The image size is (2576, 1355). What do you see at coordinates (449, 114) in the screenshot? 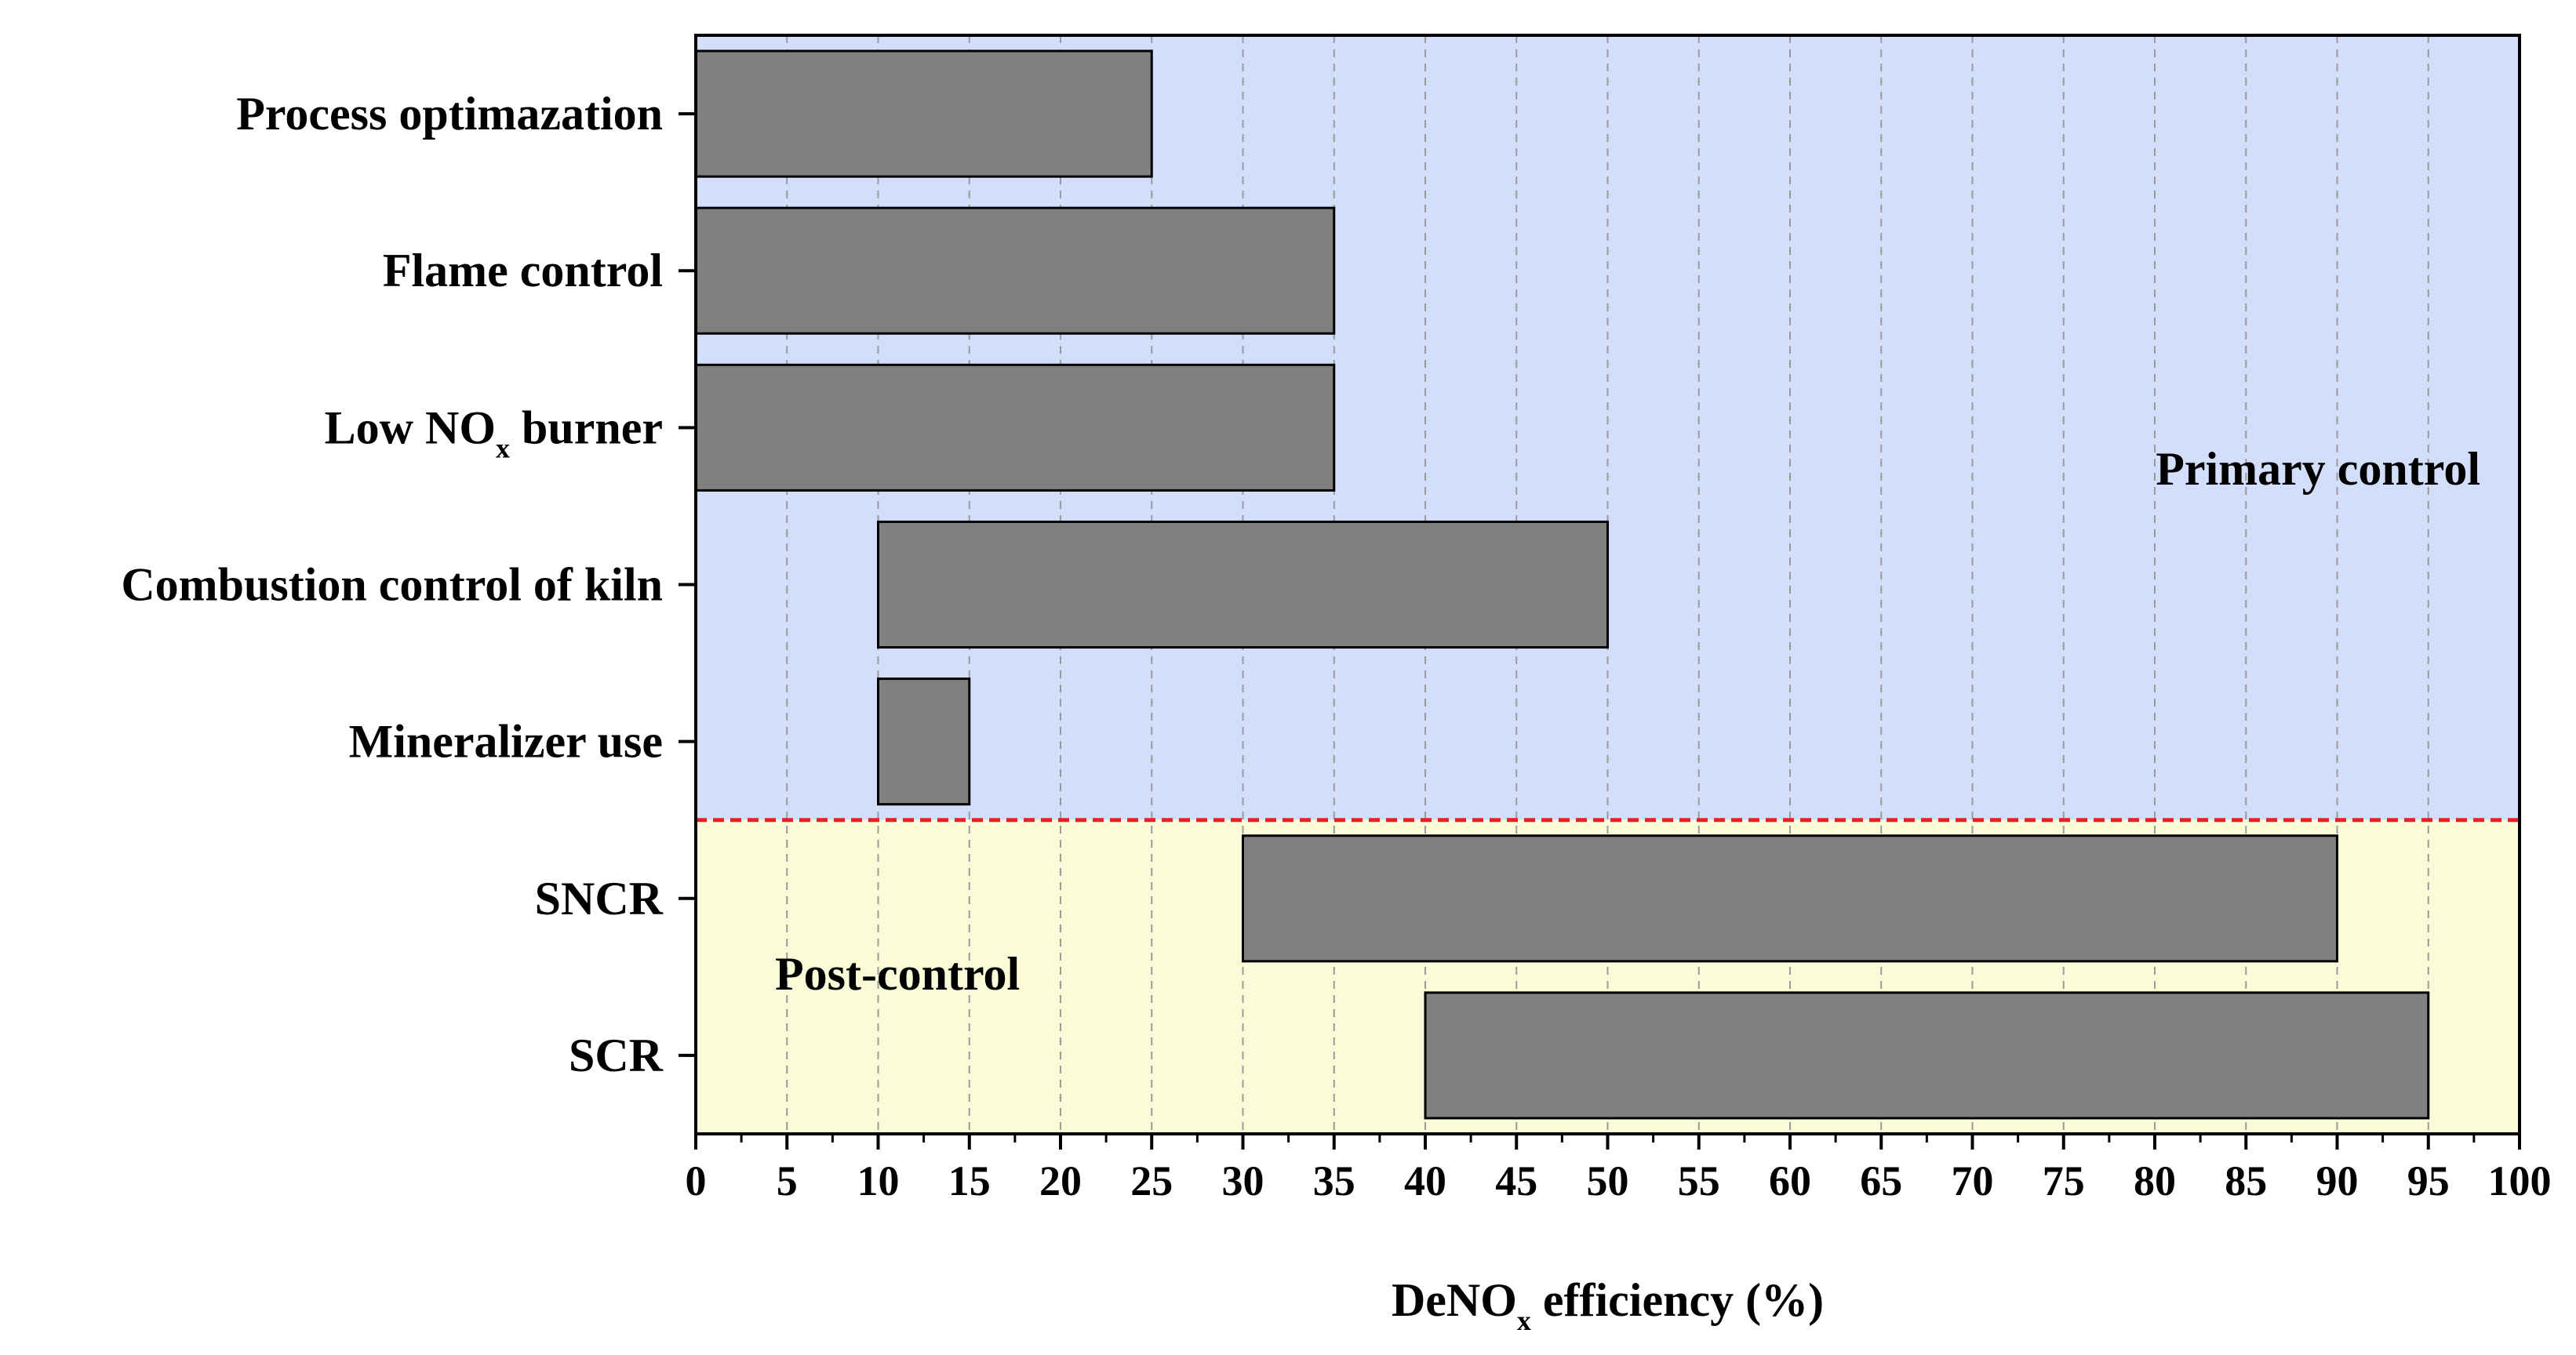
I see `category-label: Process optimazation` at bounding box center [449, 114].